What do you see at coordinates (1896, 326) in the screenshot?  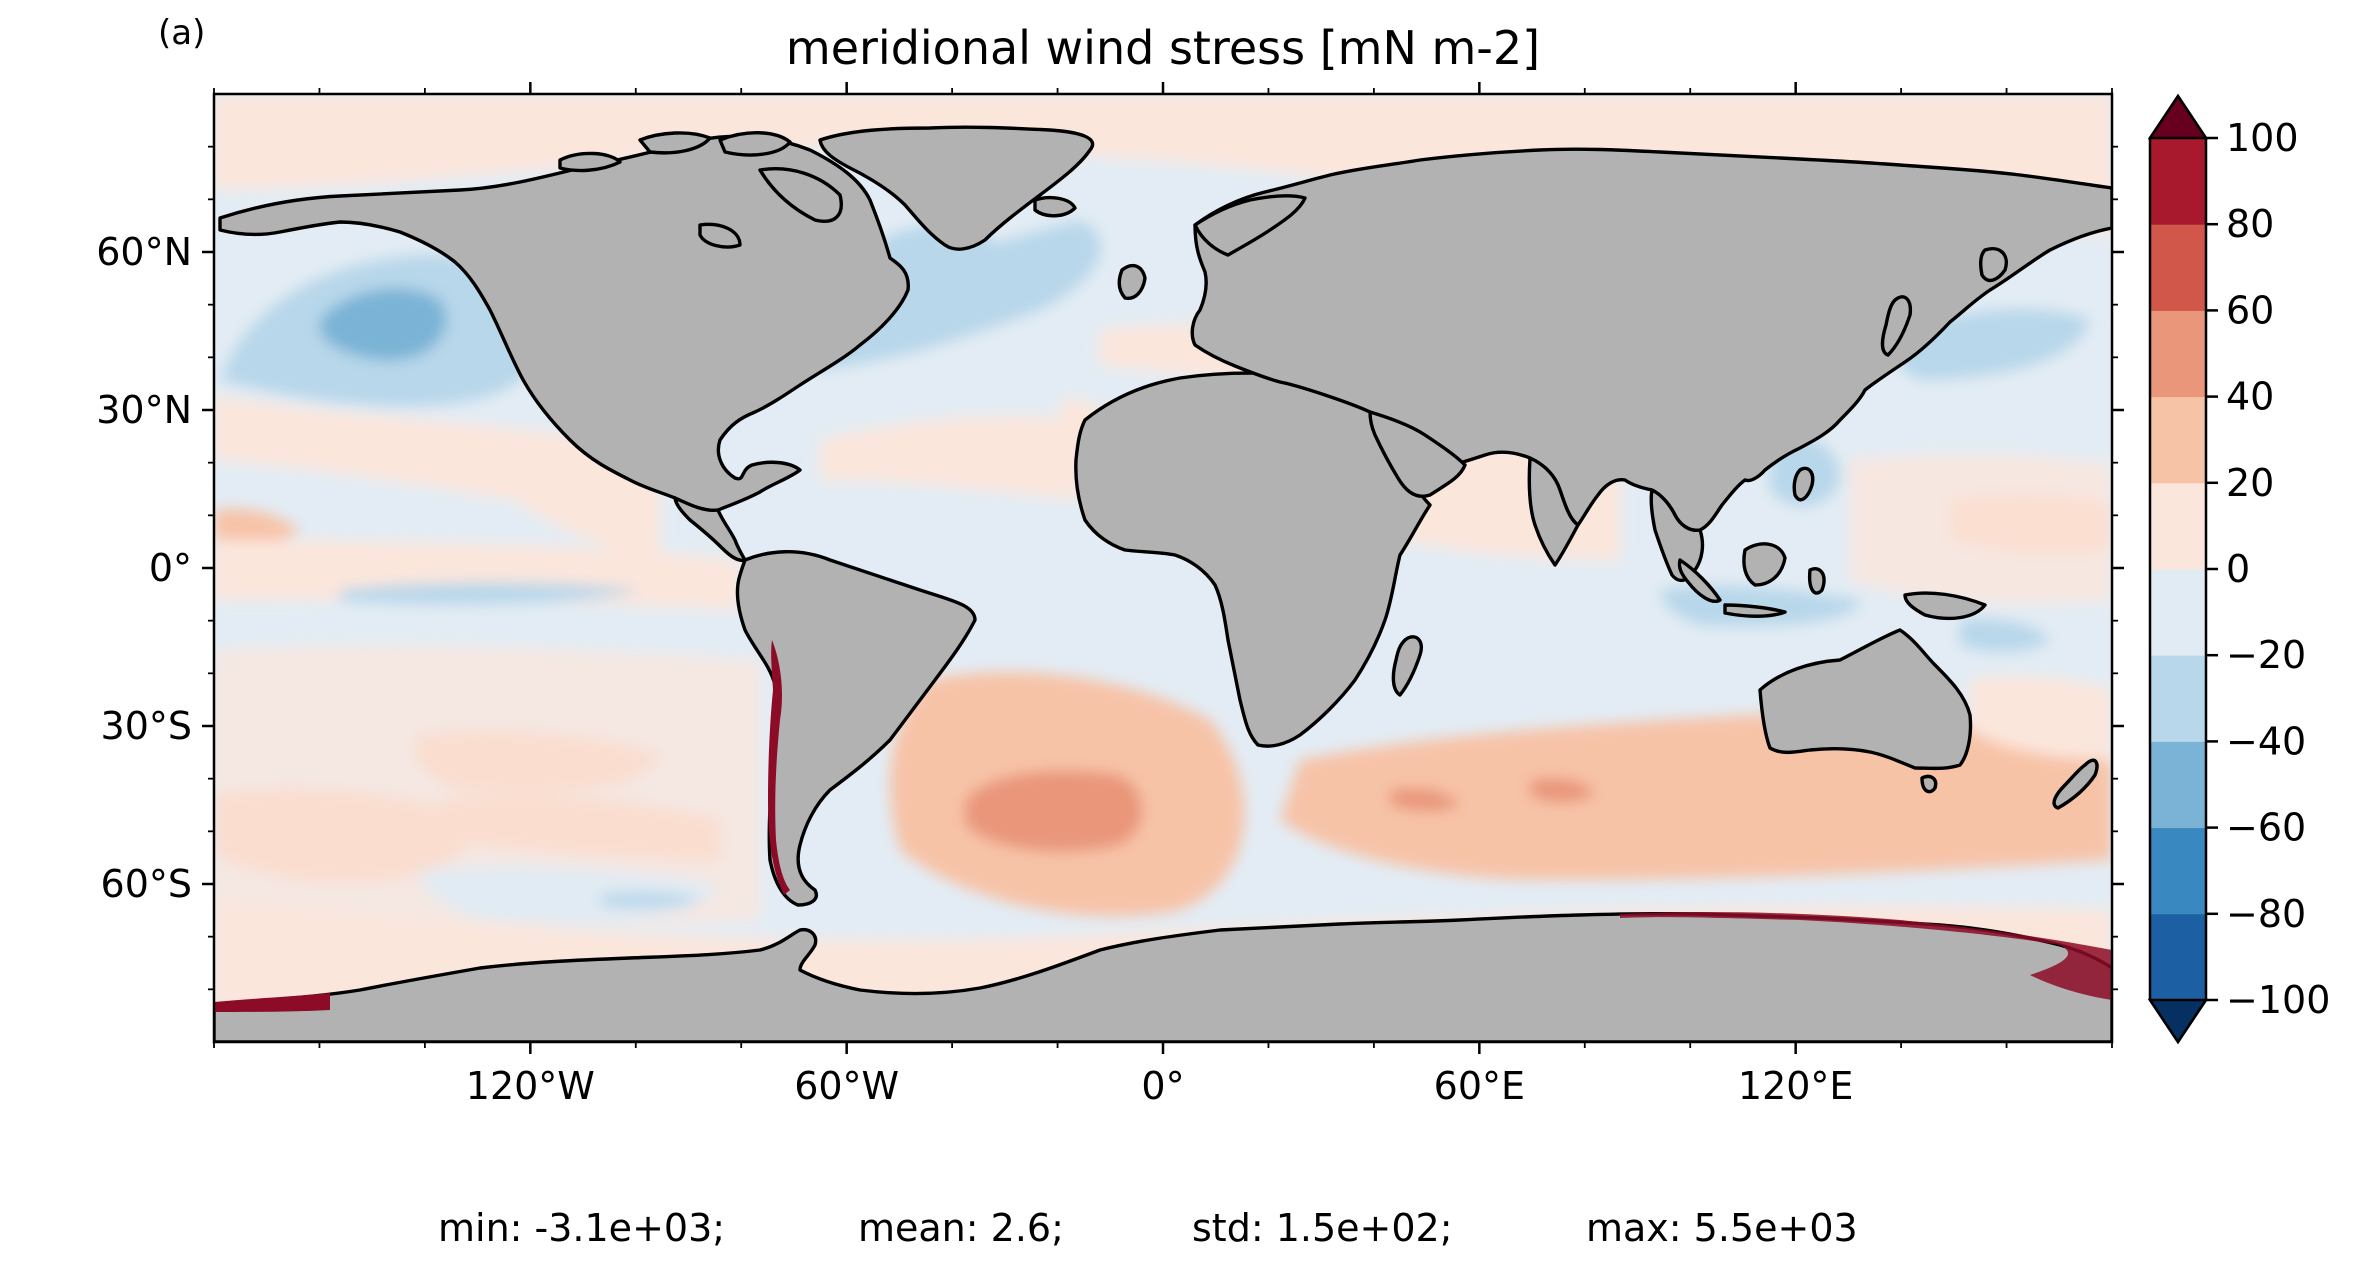 I see `land-japan` at bounding box center [1896, 326].